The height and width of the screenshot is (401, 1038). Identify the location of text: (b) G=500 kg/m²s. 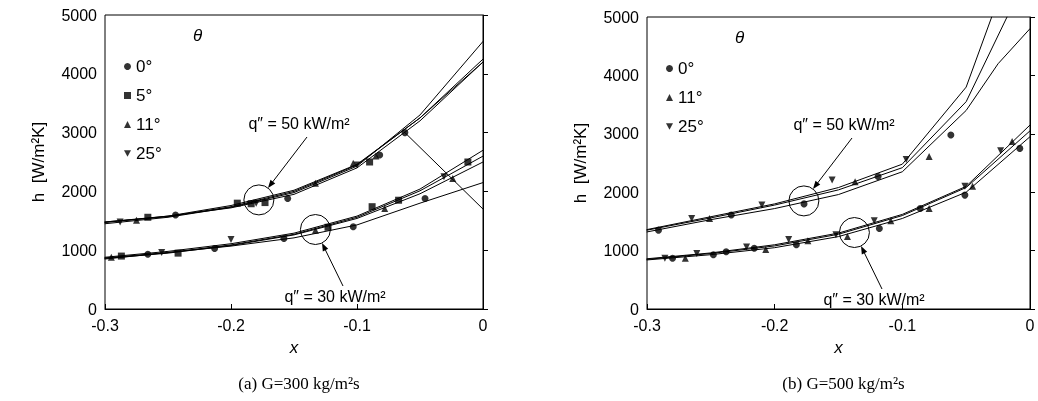
(843, 383).